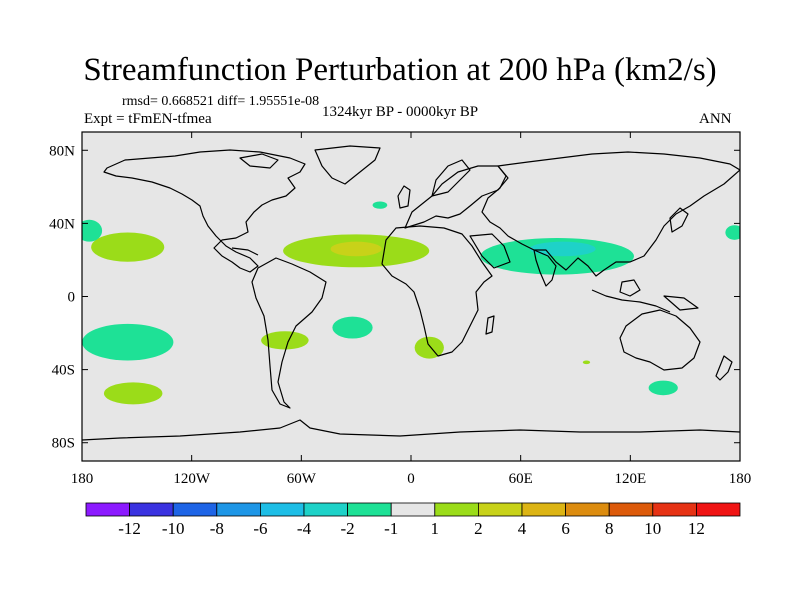 The image size is (800, 600). I want to click on colorbar-label-13: 12, so click(696, 528).